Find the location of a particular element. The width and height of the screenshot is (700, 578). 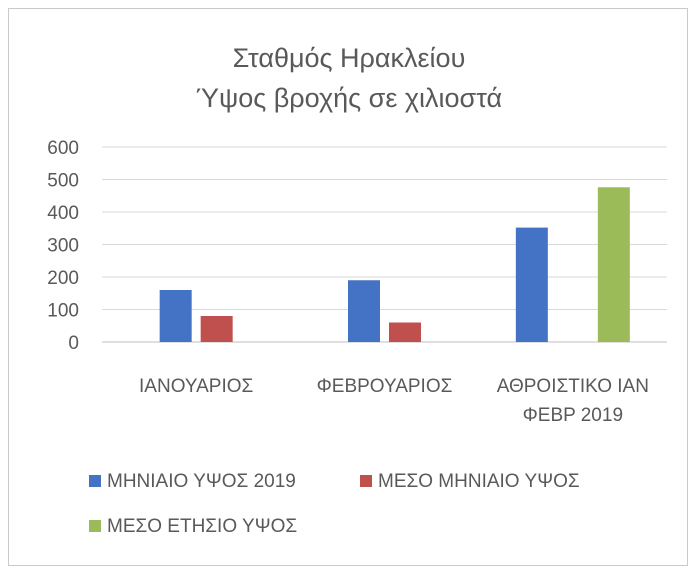

legend-label: ΜΕΣΟ ΜΗΝΙΑΙΟ ΥΨΟΣ is located at coordinates (479, 481).